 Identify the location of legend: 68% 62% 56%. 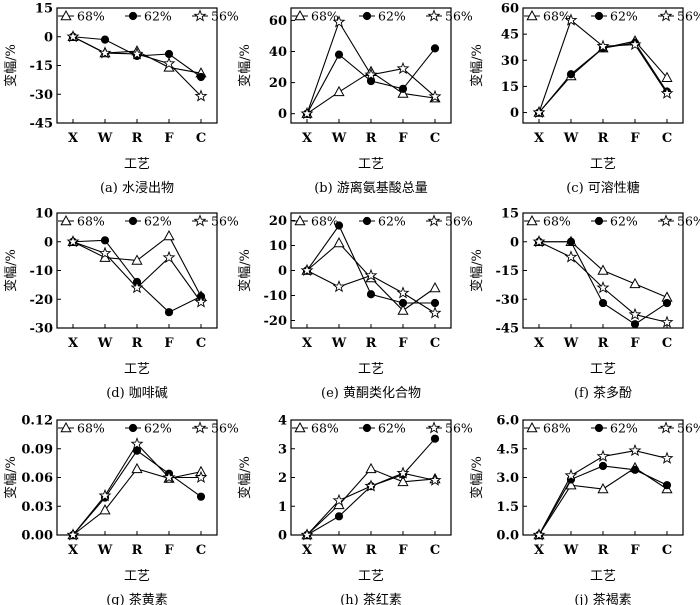
(612, 221).